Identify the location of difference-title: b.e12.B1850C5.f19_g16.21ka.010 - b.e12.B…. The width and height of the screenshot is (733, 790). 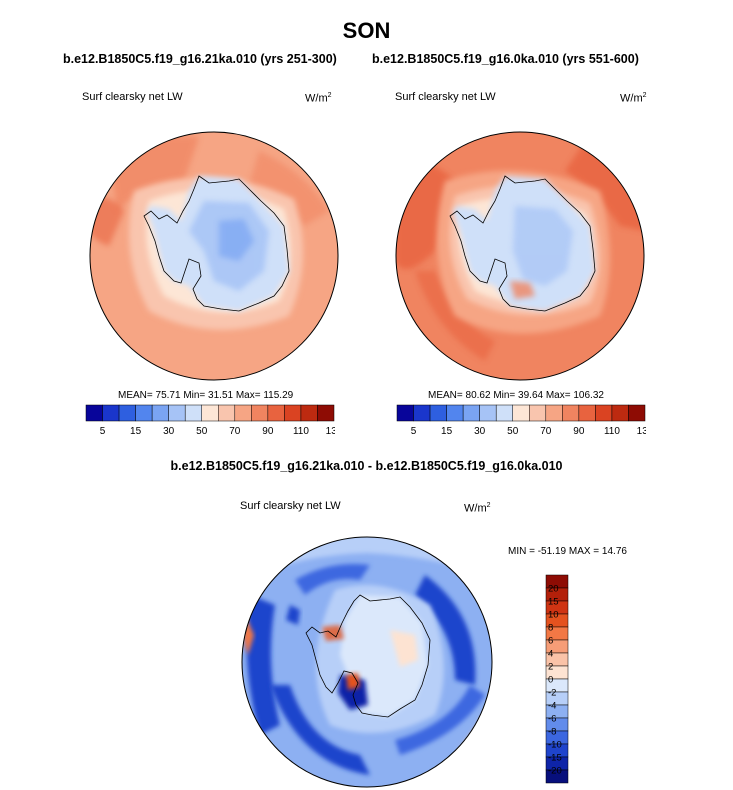
(366, 466).